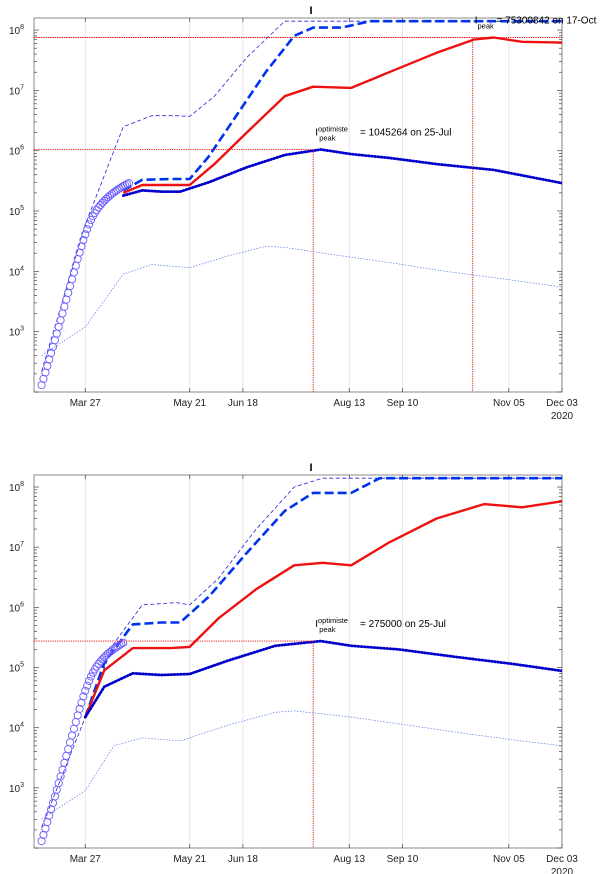 Image resolution: width=604 pixels, height=874 pixels. What do you see at coordinates (380, 625) in the screenshot?
I see `peak-annotation: Ioptimiste peak = 275000 on 25-Jul` at bounding box center [380, 625].